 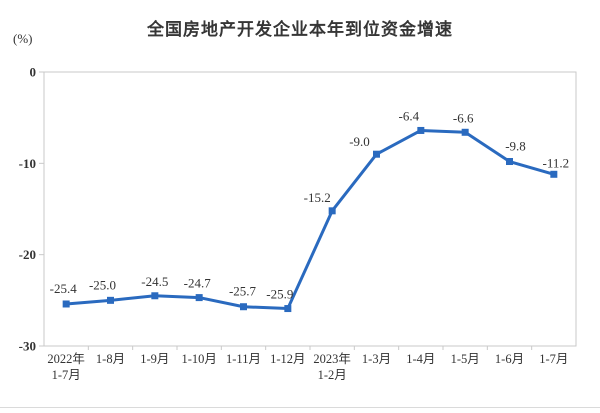 What do you see at coordinates (154, 359) in the screenshot?
I see `x-category-label: 1-9月` at bounding box center [154, 359].